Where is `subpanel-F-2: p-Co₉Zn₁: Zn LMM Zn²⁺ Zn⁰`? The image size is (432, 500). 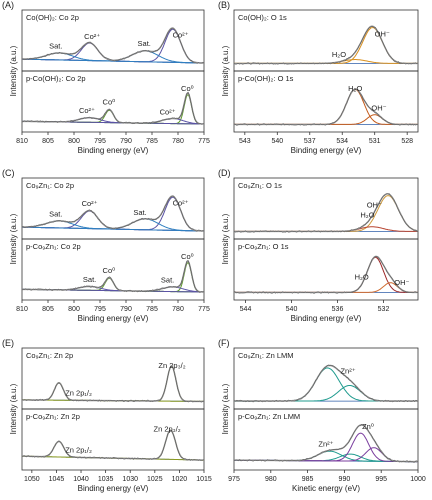 subpanel-F-2: p-Co₉Zn₁: Zn LMM Zn²⁺ Zn⁰ is located at coordinates (326, 439).